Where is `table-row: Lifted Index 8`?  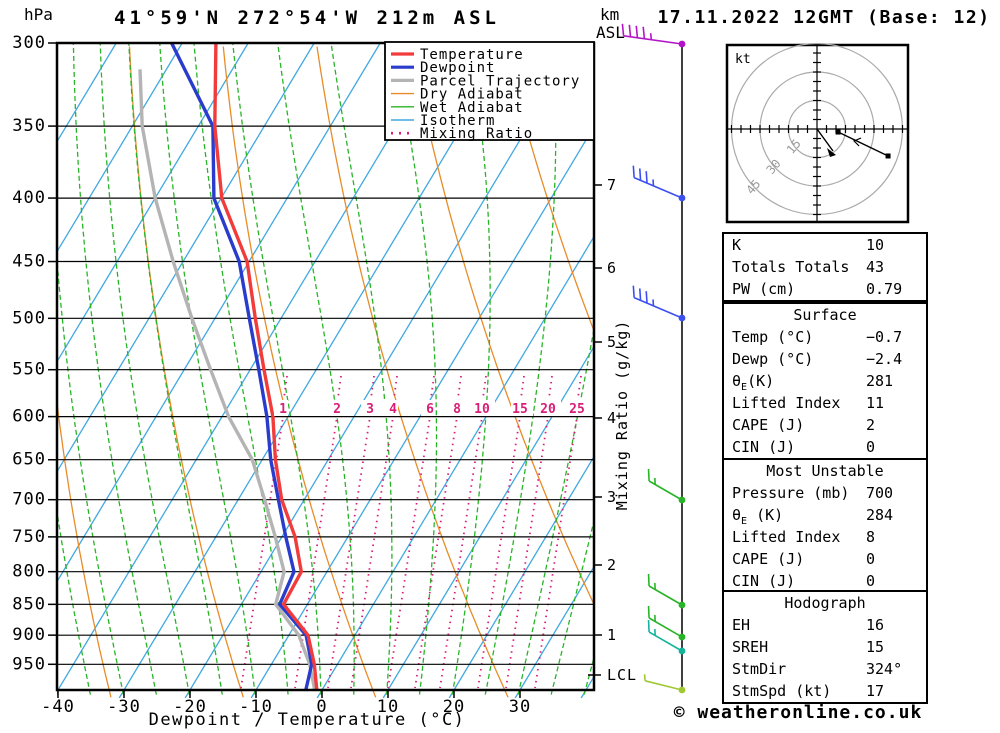
table-row: Lifted Index 8 is located at coordinates (825, 537).